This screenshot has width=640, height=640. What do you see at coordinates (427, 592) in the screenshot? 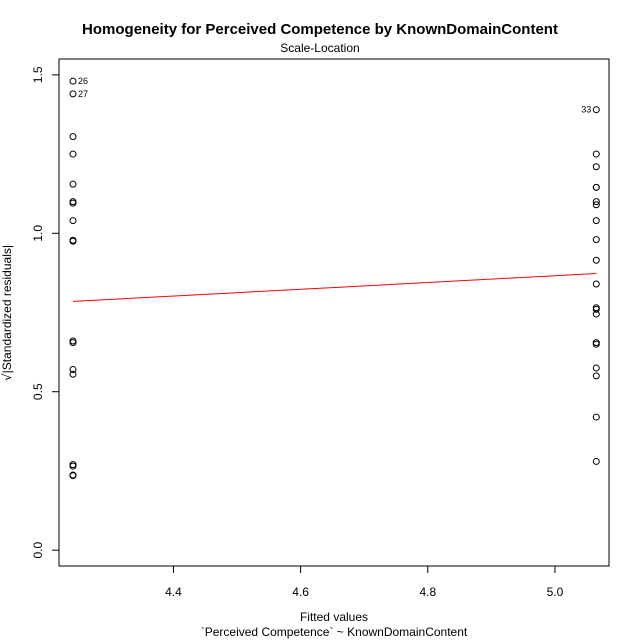
I see `x-tick-label: 4.8` at bounding box center [427, 592].